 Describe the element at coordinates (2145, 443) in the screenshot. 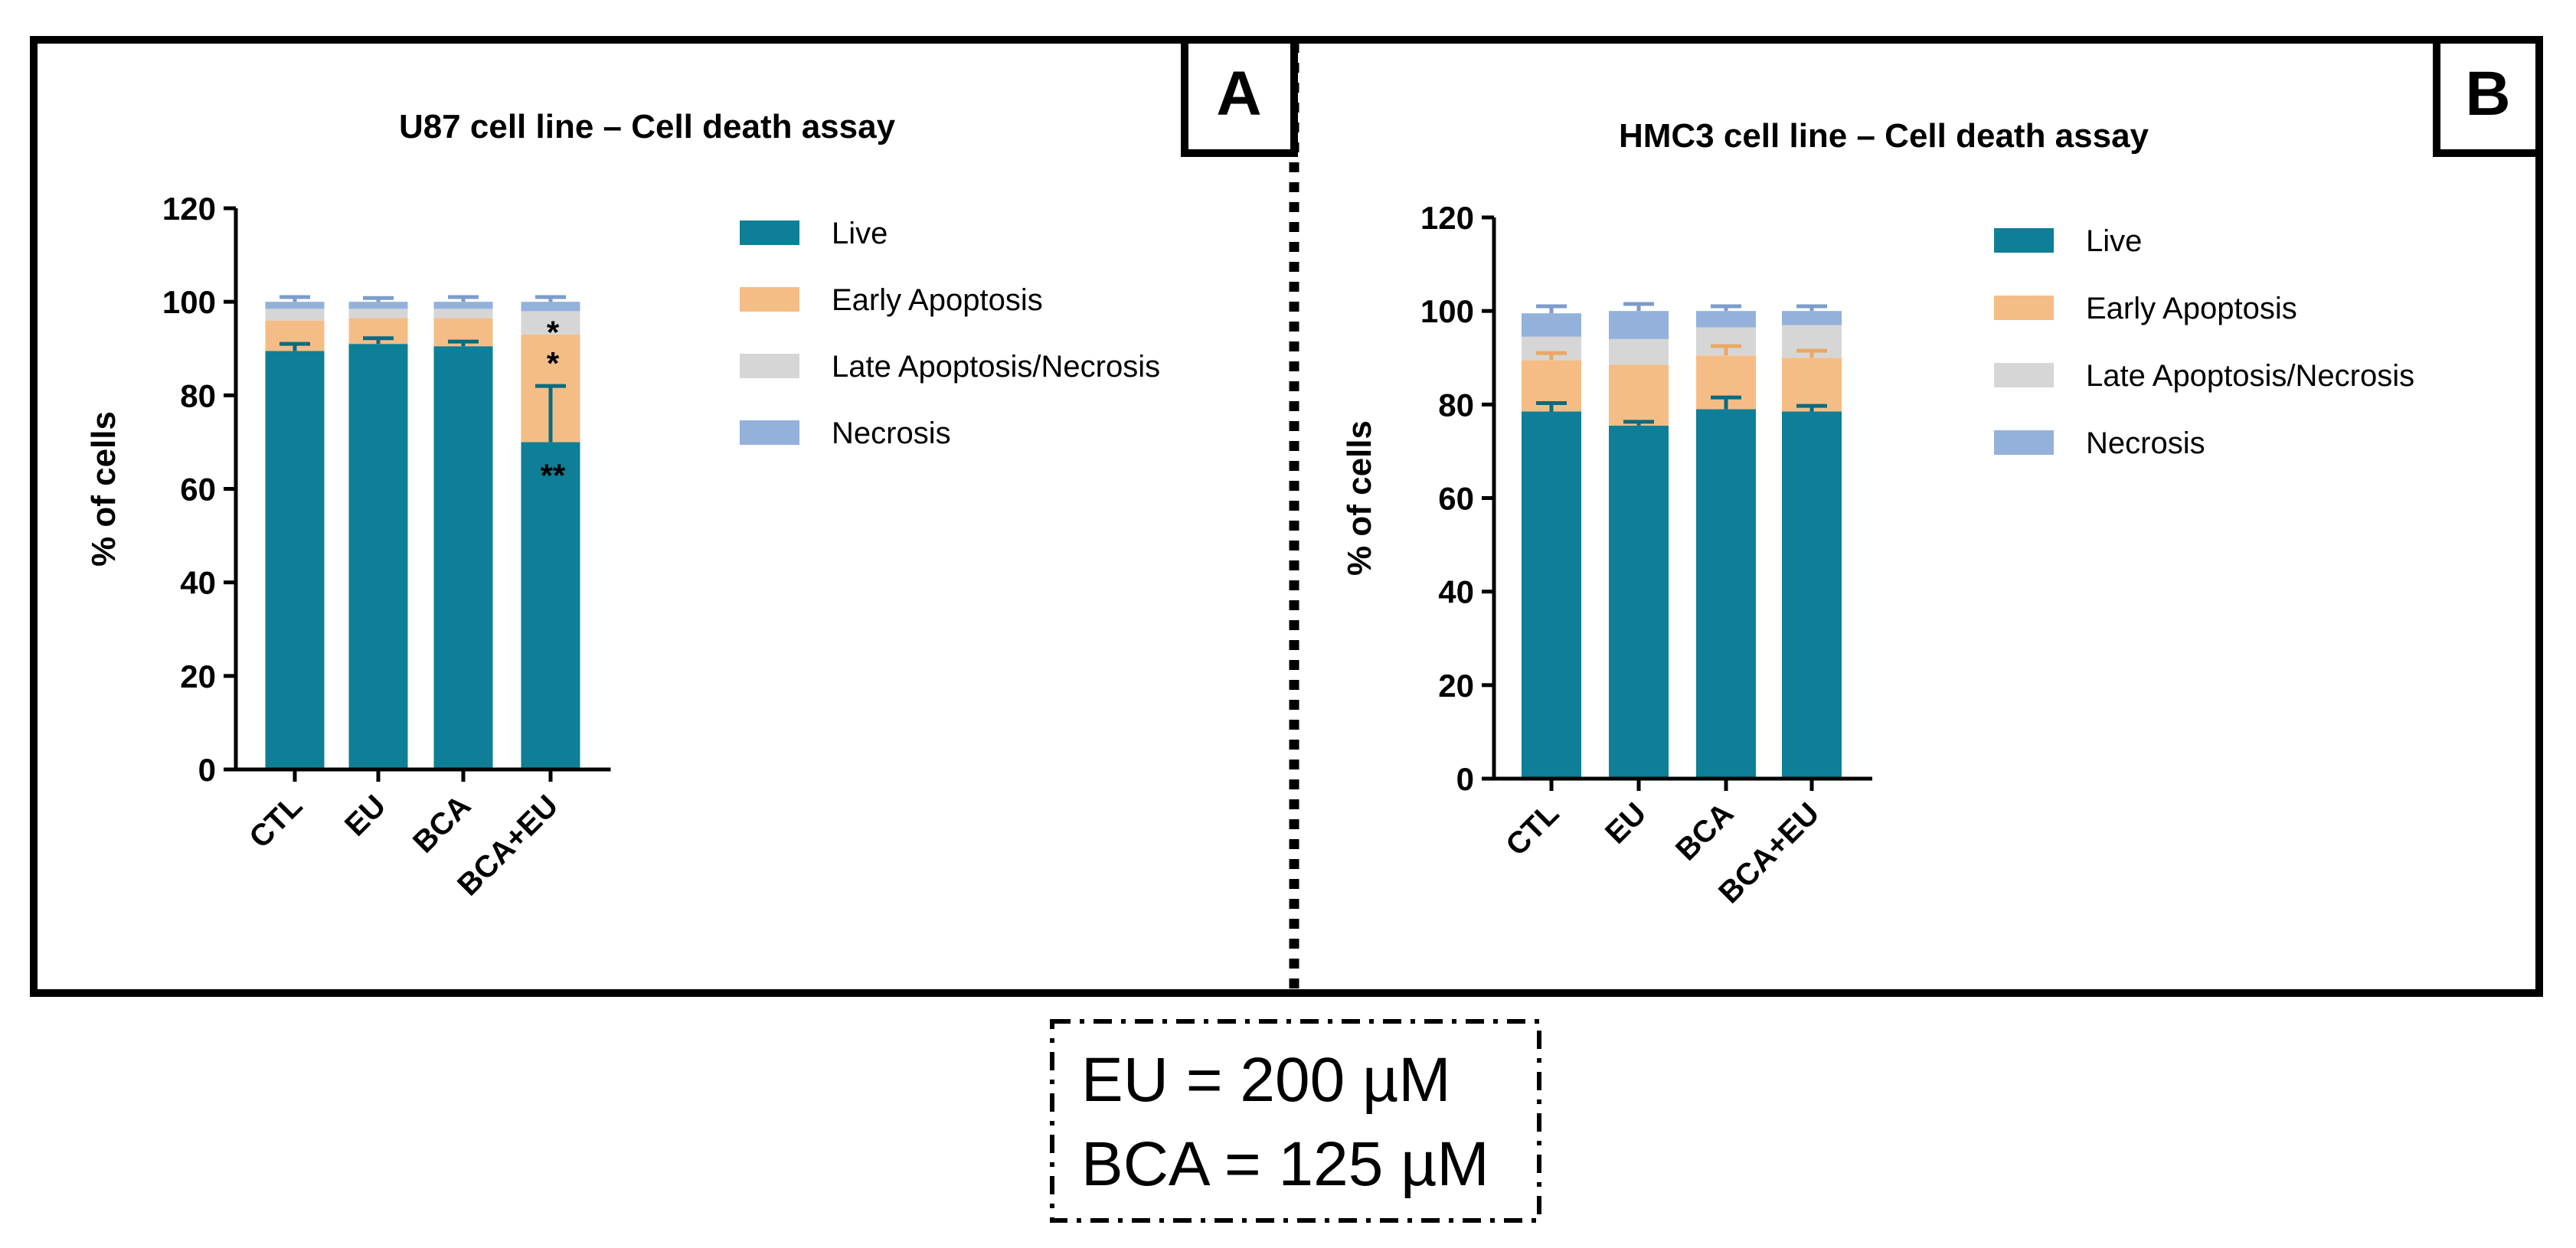

I see `panel-b-legend-label-necrosis: Necrosis` at that location.